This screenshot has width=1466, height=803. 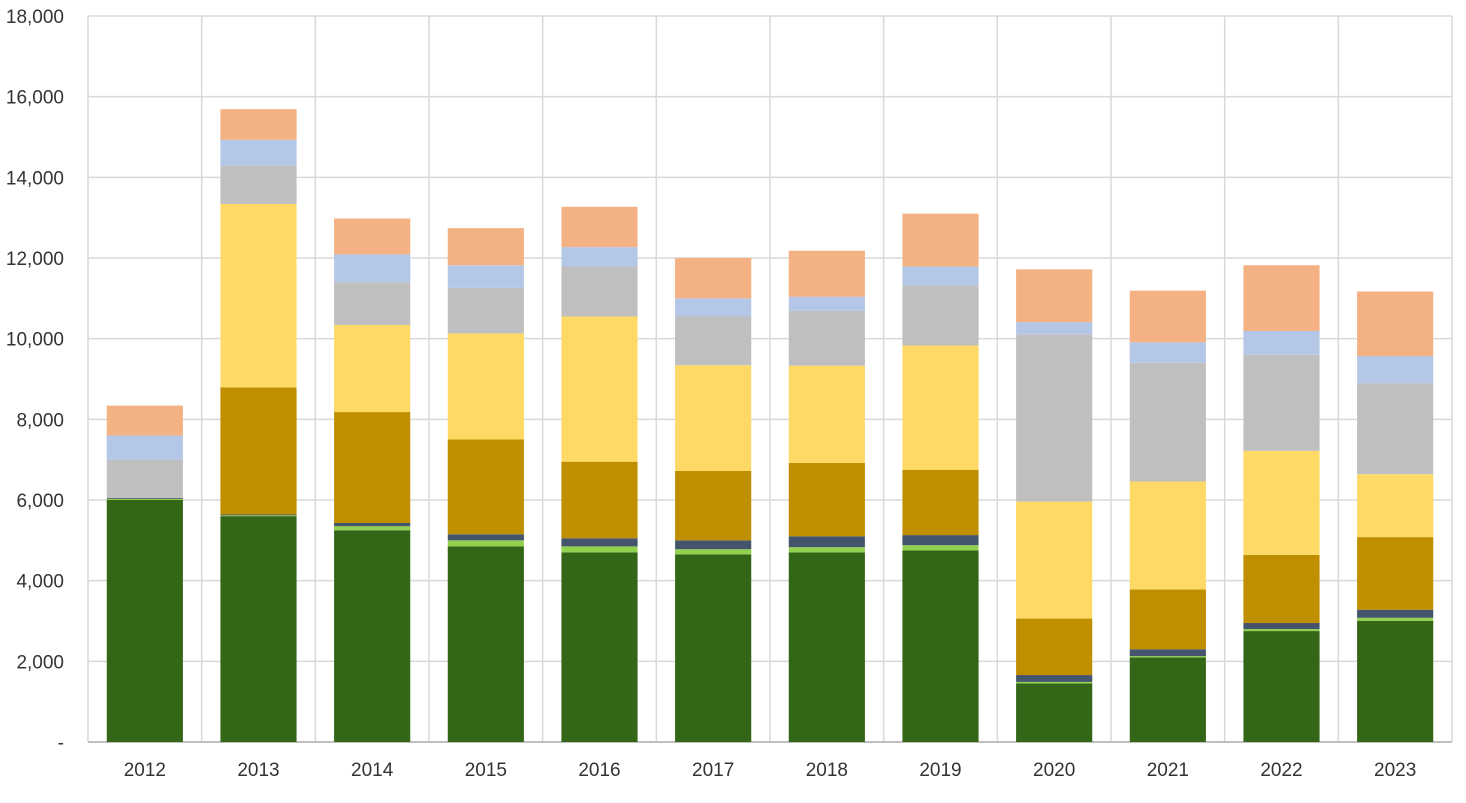 I want to click on x-tick-label: 2012, so click(x=145, y=770).